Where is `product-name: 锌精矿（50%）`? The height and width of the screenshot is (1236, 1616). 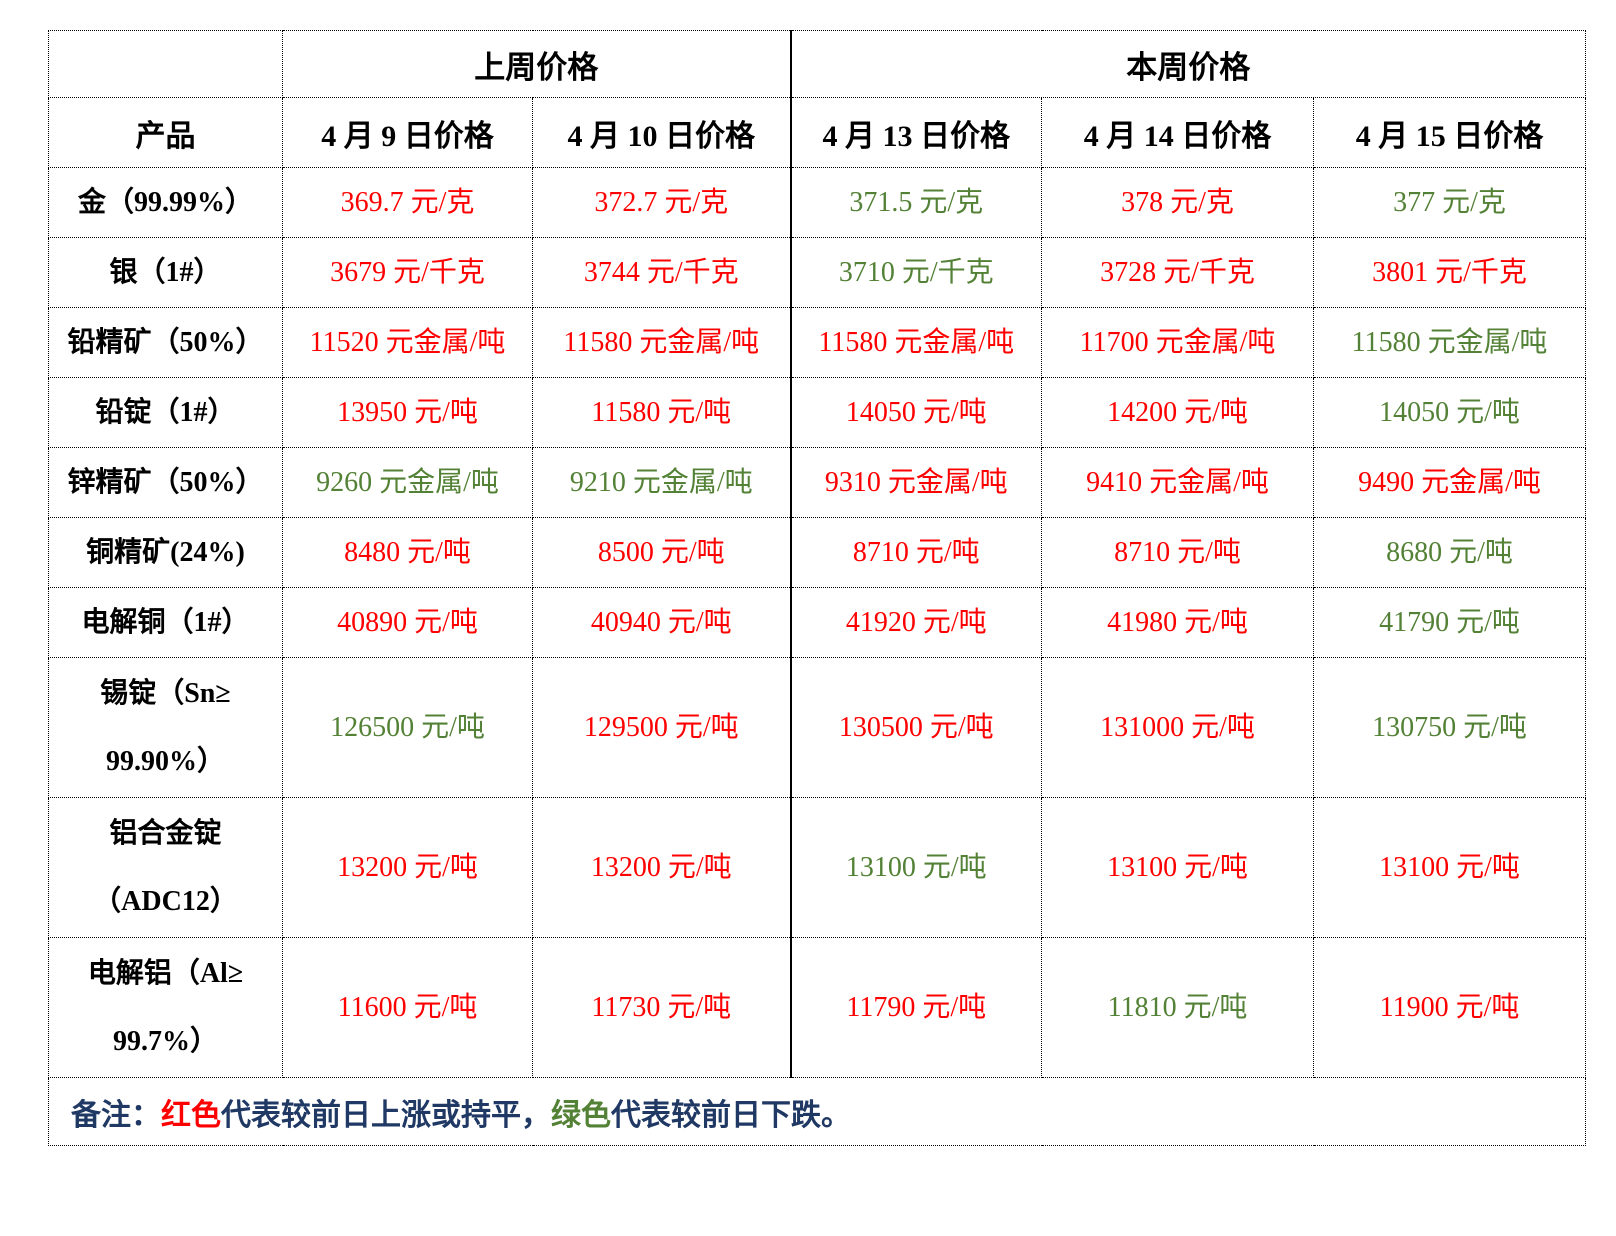
product-name: 锌精矿（50%） is located at coordinates (165, 482).